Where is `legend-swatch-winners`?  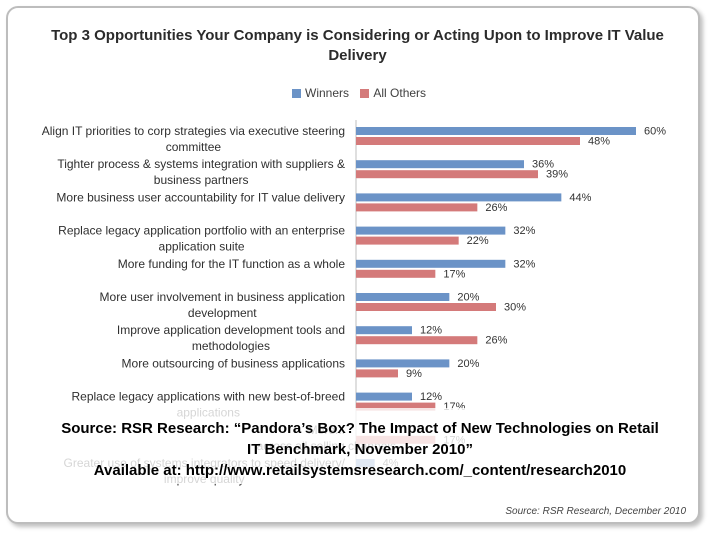
legend-swatch-winners is located at coordinates (296, 93).